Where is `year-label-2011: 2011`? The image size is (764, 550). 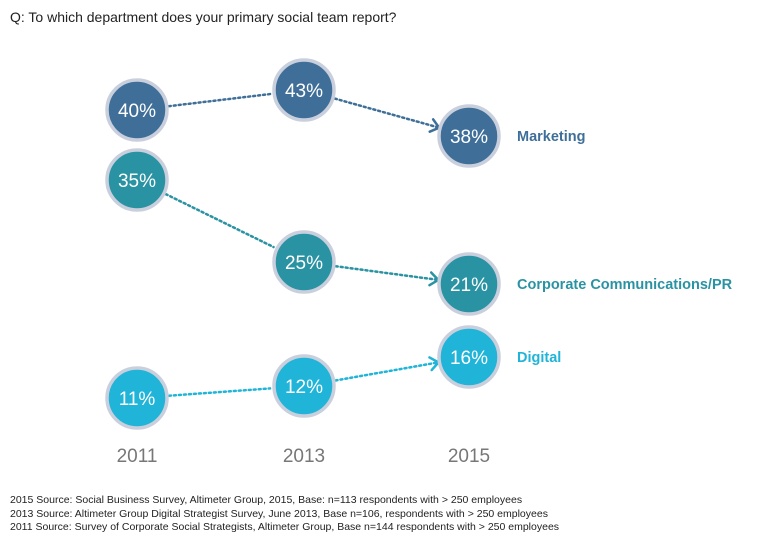 year-label-2011: 2011 is located at coordinates (137, 456).